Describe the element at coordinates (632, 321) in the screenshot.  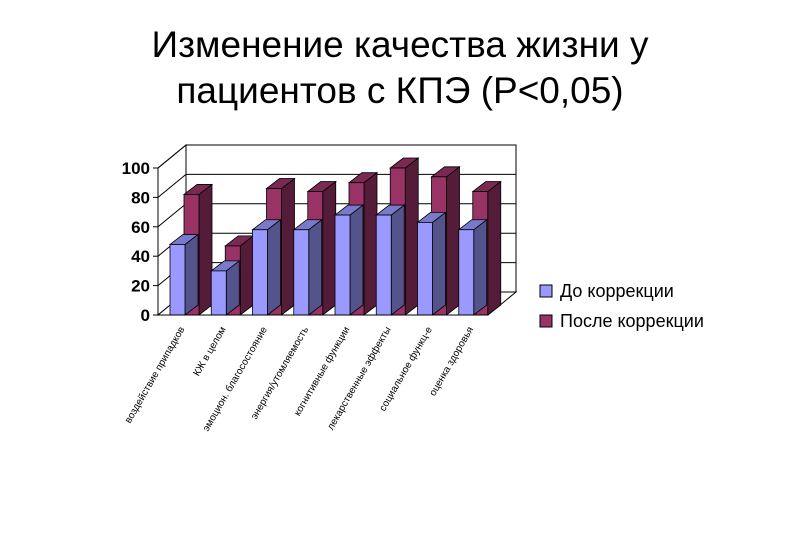
I see `legend-label: После коррекции` at that location.